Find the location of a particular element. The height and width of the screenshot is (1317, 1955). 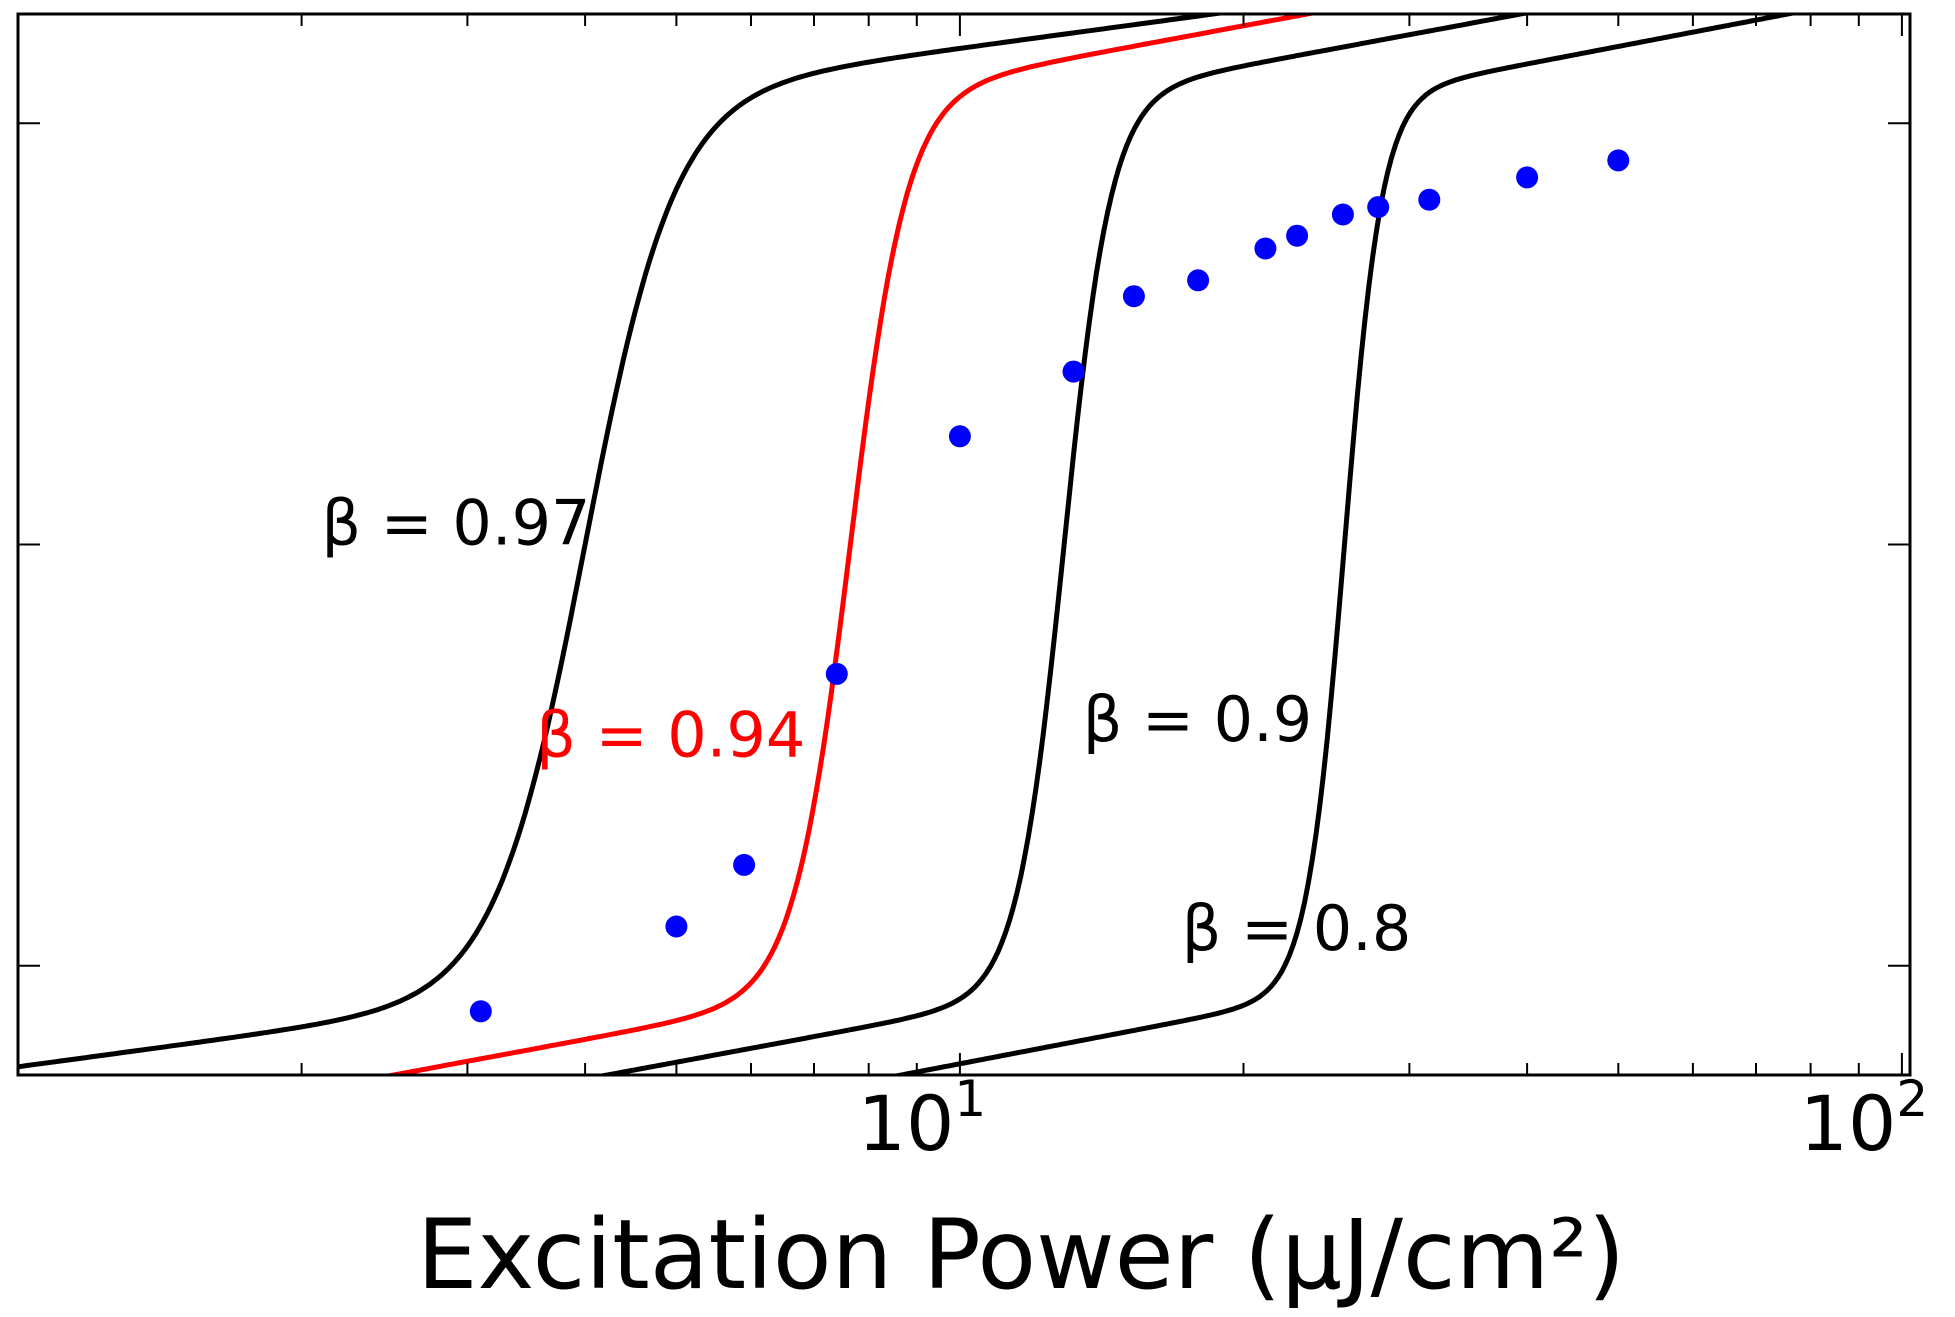

x-axis-title: Excitation Power (μJ/cm²) is located at coordinates (1021, 1255).